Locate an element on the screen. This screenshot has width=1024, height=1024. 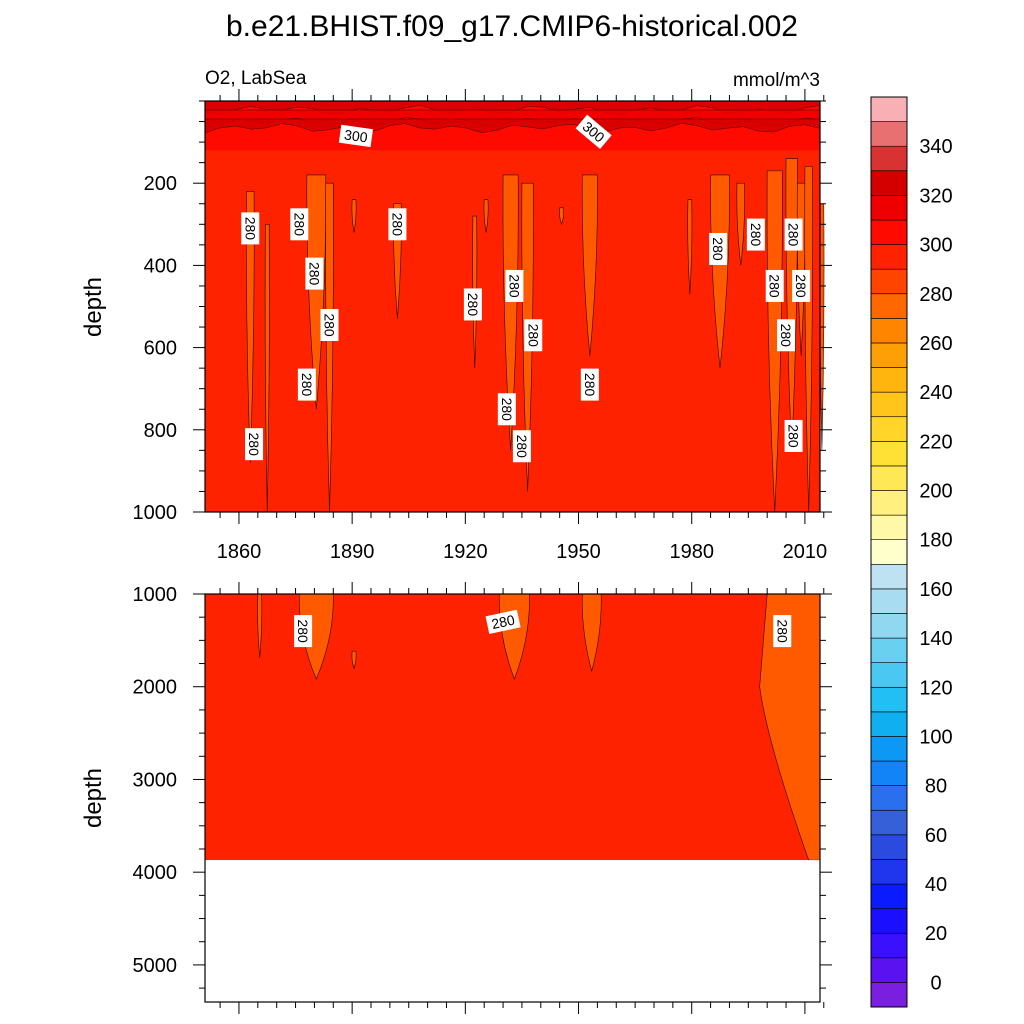
variable-label: O2, LabSea is located at coordinates (256, 78).